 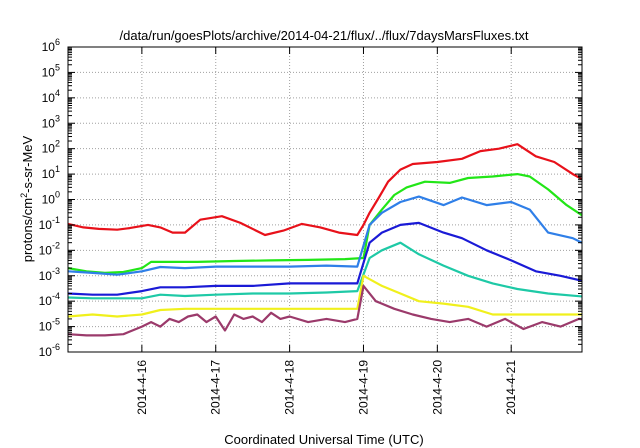 What do you see at coordinates (56, 245) in the screenshot?
I see `y-tick-label-exp: -2` at bounding box center [56, 245].